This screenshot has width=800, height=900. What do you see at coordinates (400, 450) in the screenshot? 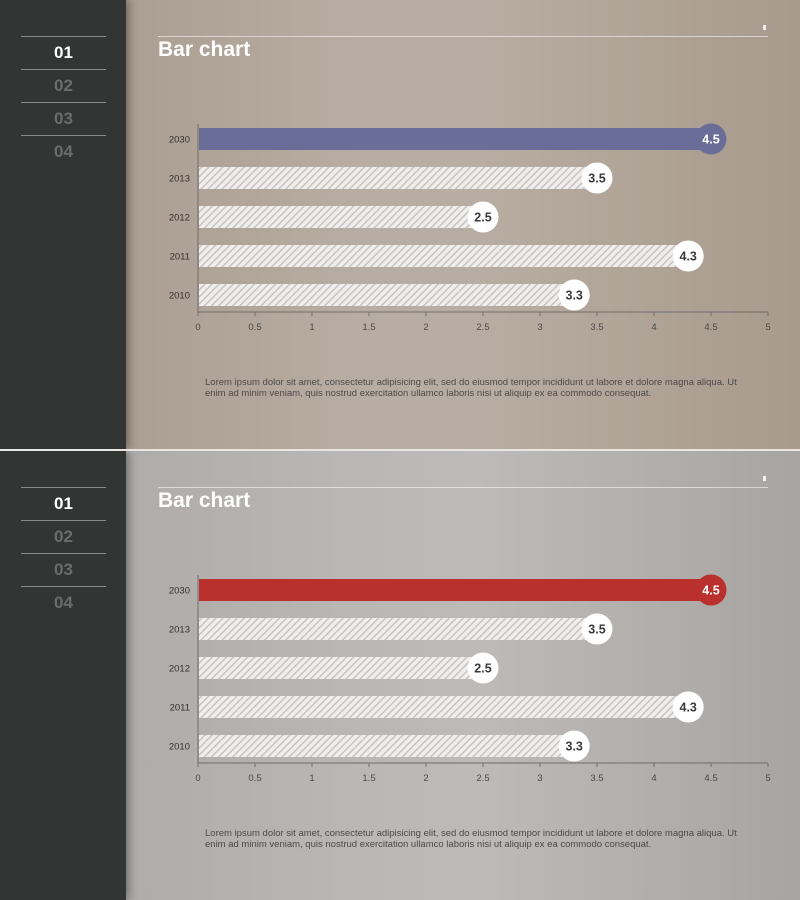
I see `slide-divider` at bounding box center [400, 450].